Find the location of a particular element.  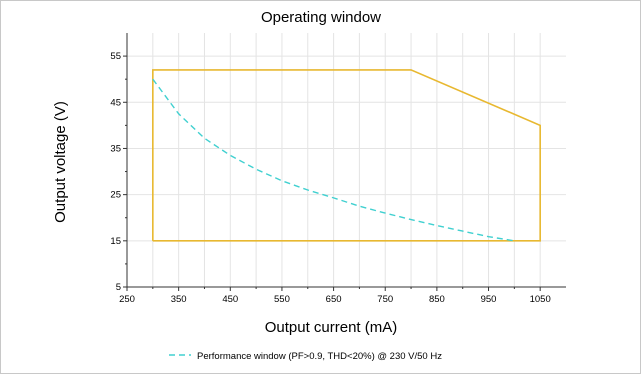

x-tick-label: 750 is located at coordinates (385, 299).